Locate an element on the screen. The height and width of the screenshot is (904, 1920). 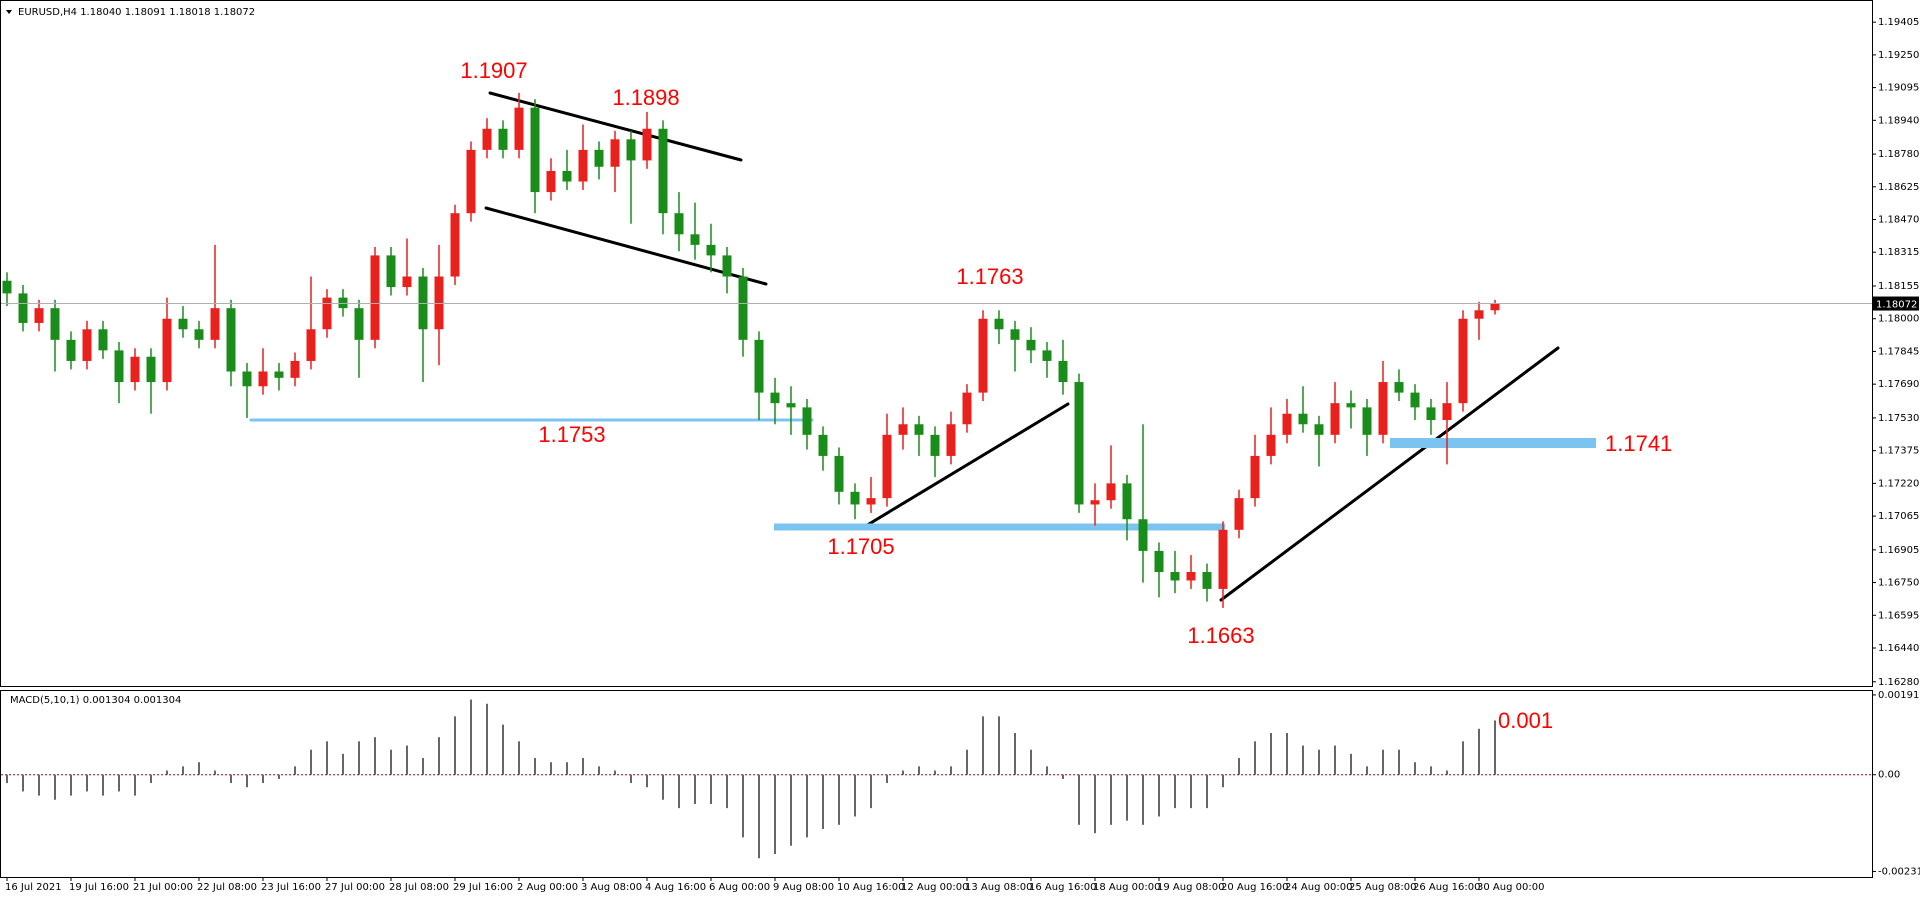
x-tick-label: 19 Jul 16:00 is located at coordinates (99, 887).